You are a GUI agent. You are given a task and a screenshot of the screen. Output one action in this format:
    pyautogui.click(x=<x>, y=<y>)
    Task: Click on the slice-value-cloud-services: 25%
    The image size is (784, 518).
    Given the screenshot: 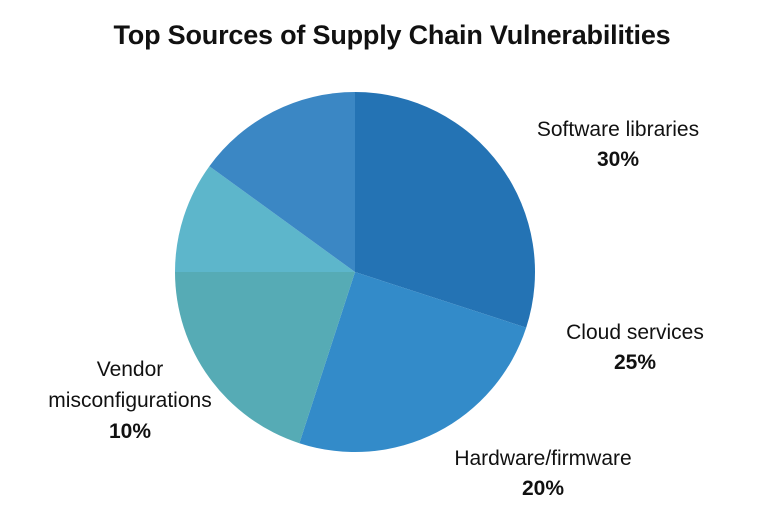 What is the action you would take?
    pyautogui.click(x=635, y=362)
    